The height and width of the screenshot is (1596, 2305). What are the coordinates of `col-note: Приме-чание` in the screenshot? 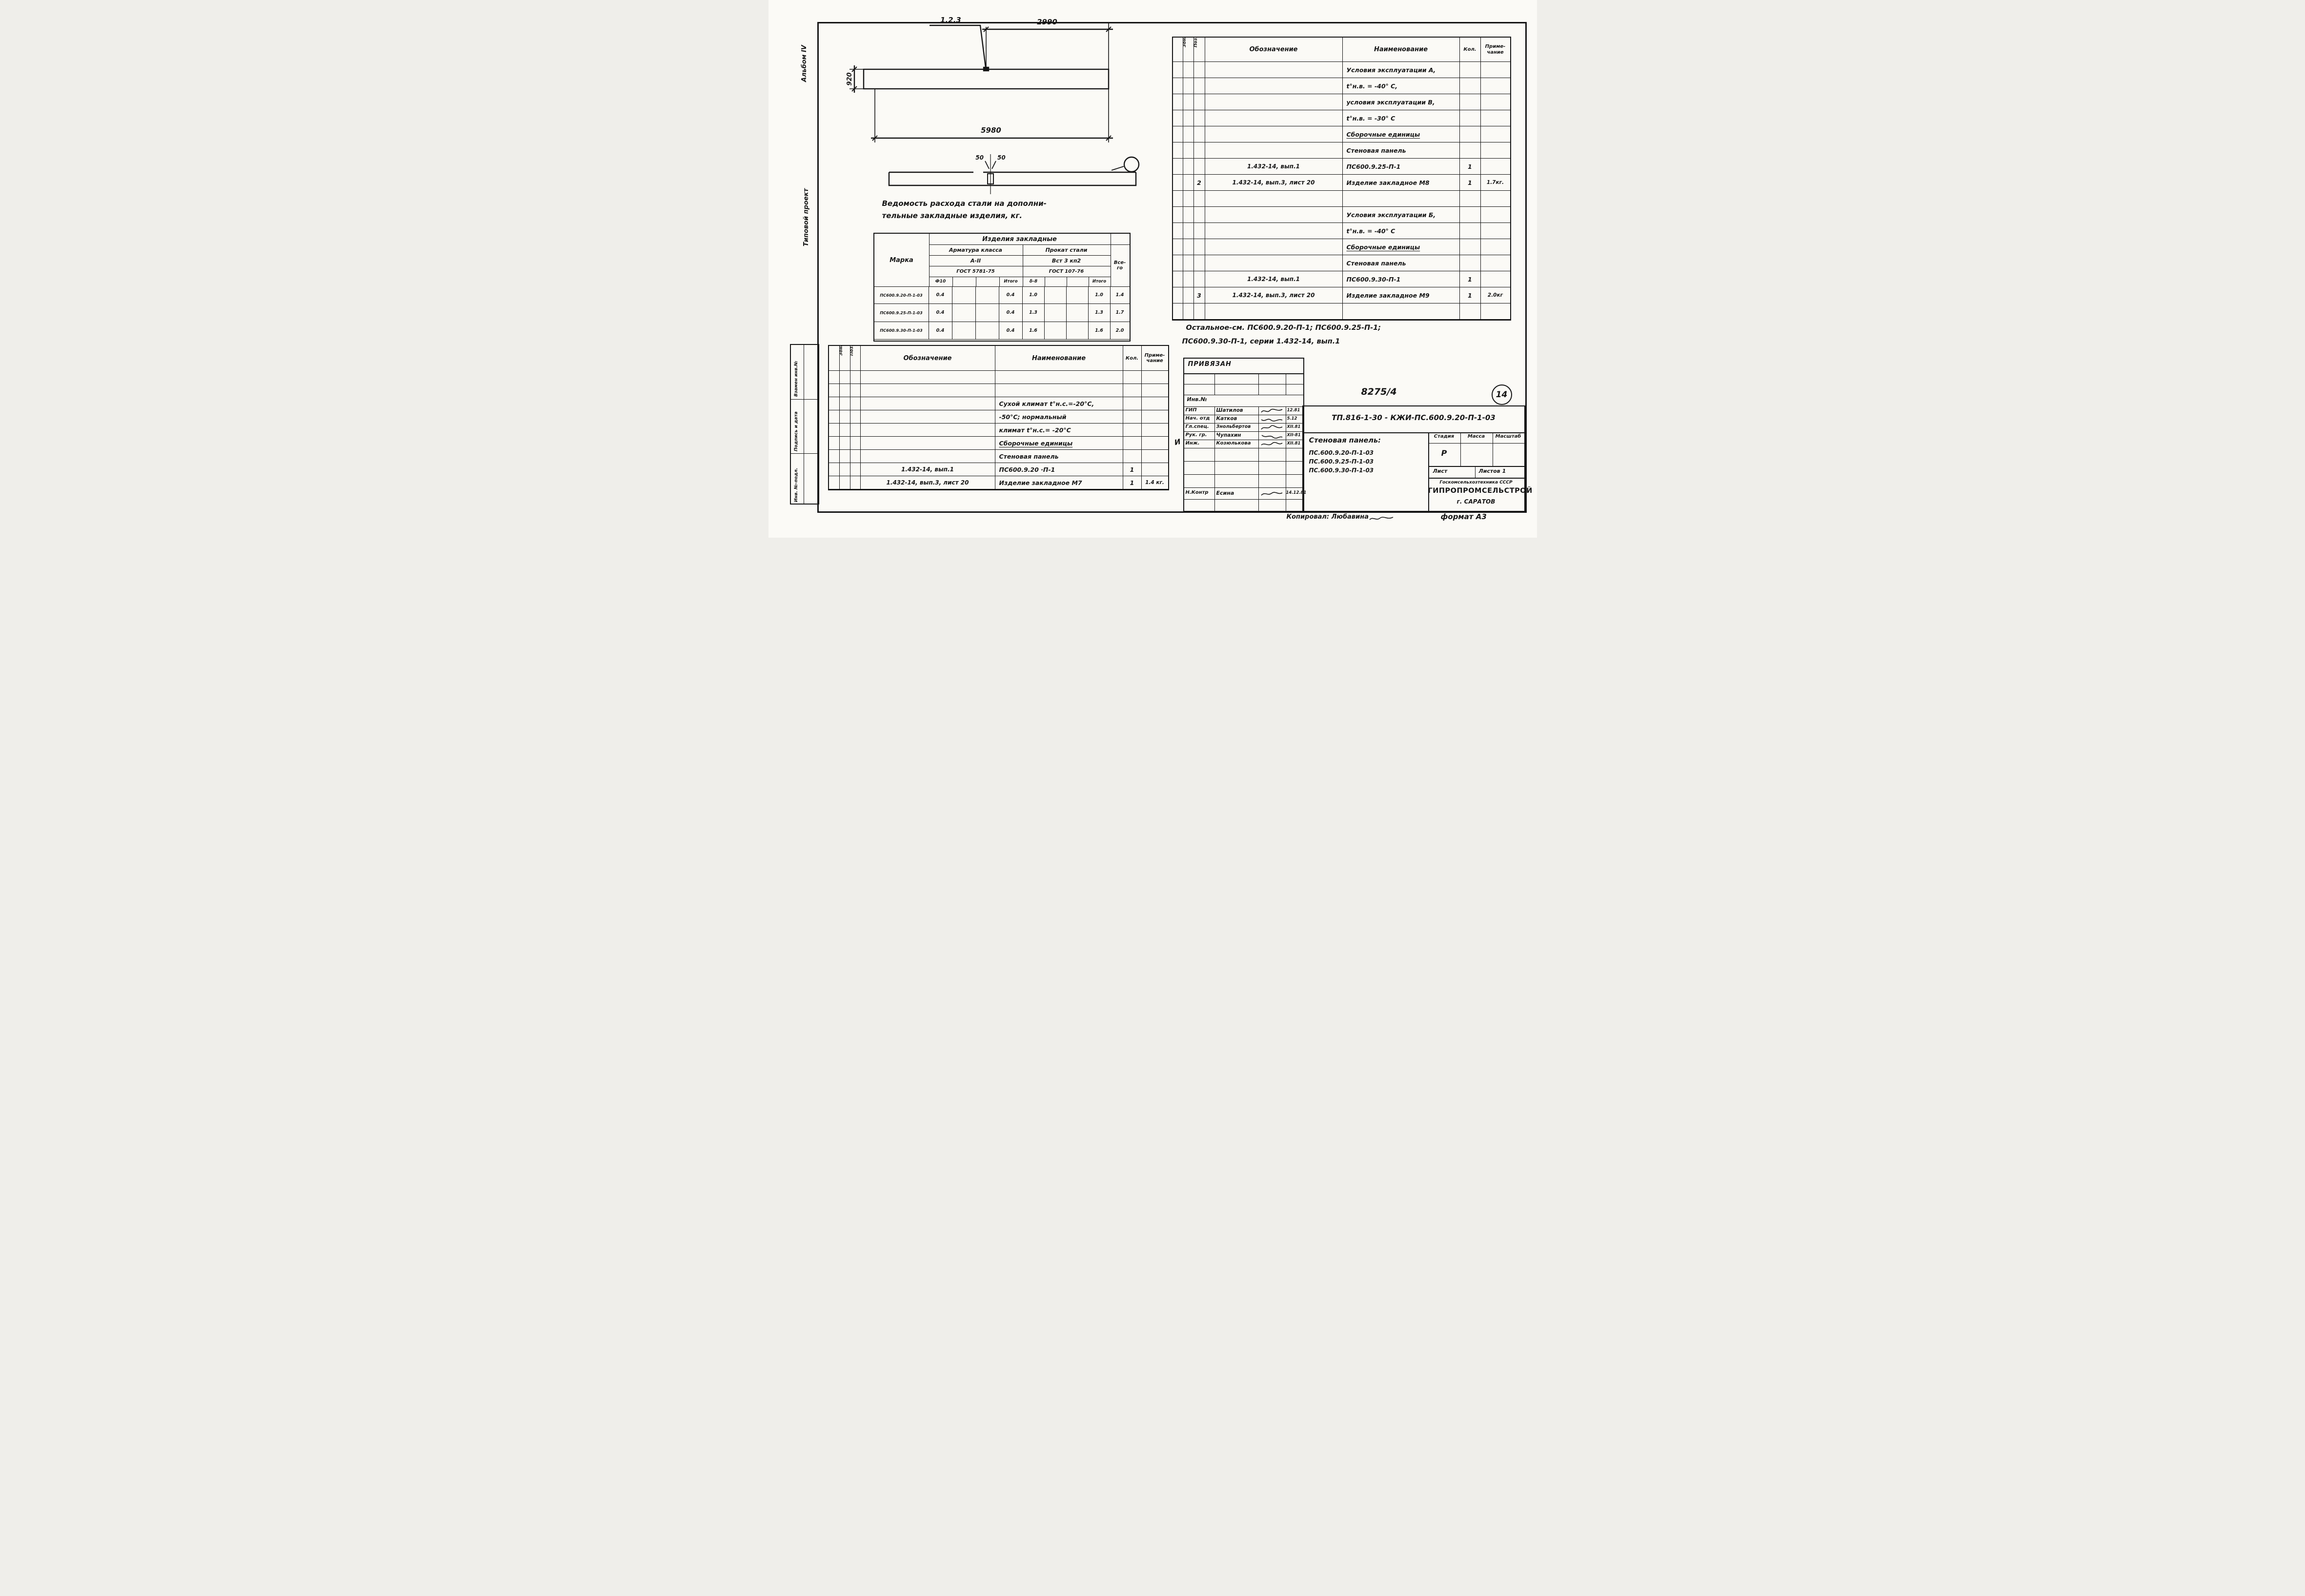 It's located at (1154, 358).